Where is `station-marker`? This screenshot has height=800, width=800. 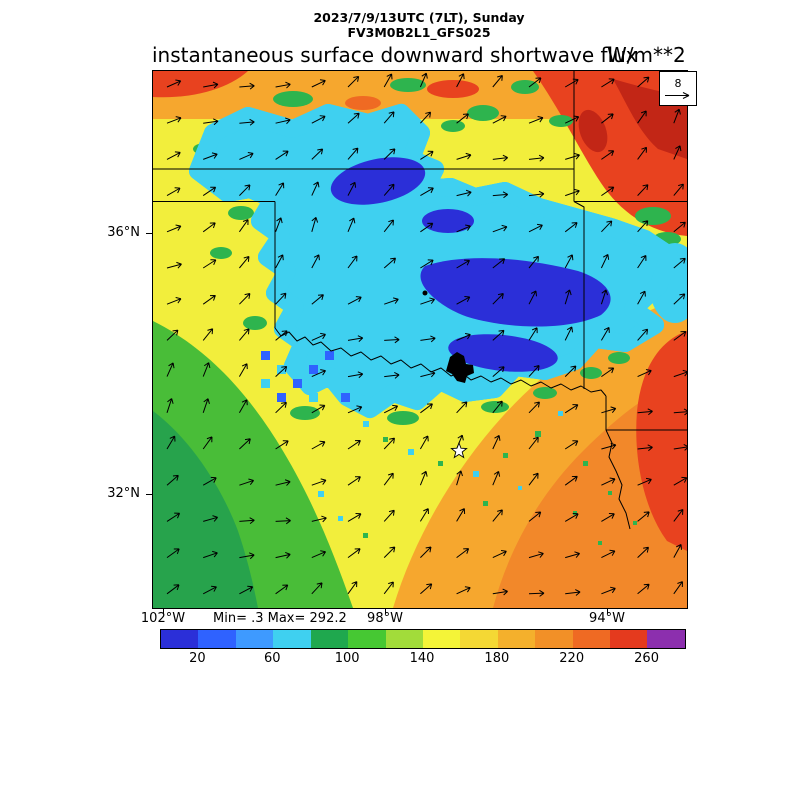 station-marker is located at coordinates (425, 293).